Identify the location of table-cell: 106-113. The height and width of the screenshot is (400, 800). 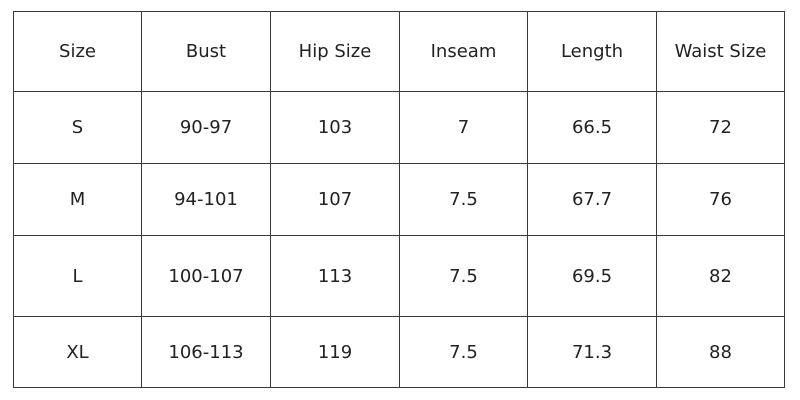
(206, 352).